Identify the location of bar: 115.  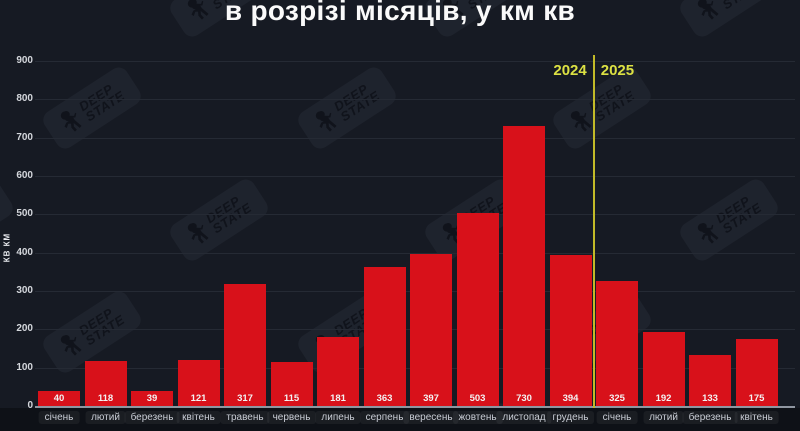
(291, 383).